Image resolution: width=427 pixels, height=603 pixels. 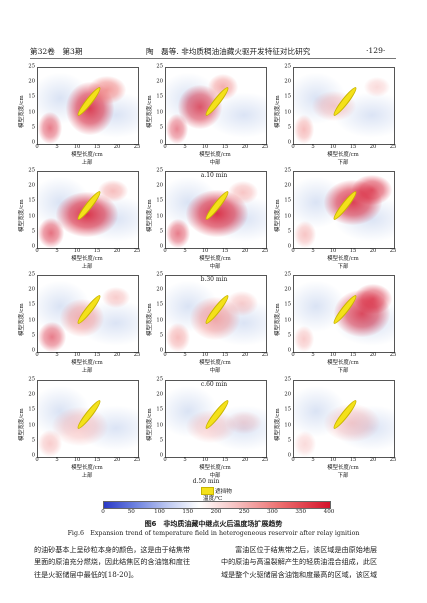 I want to click on body-line: 往是火驱储层中最低的[18-20]。, so click(x=86, y=574).